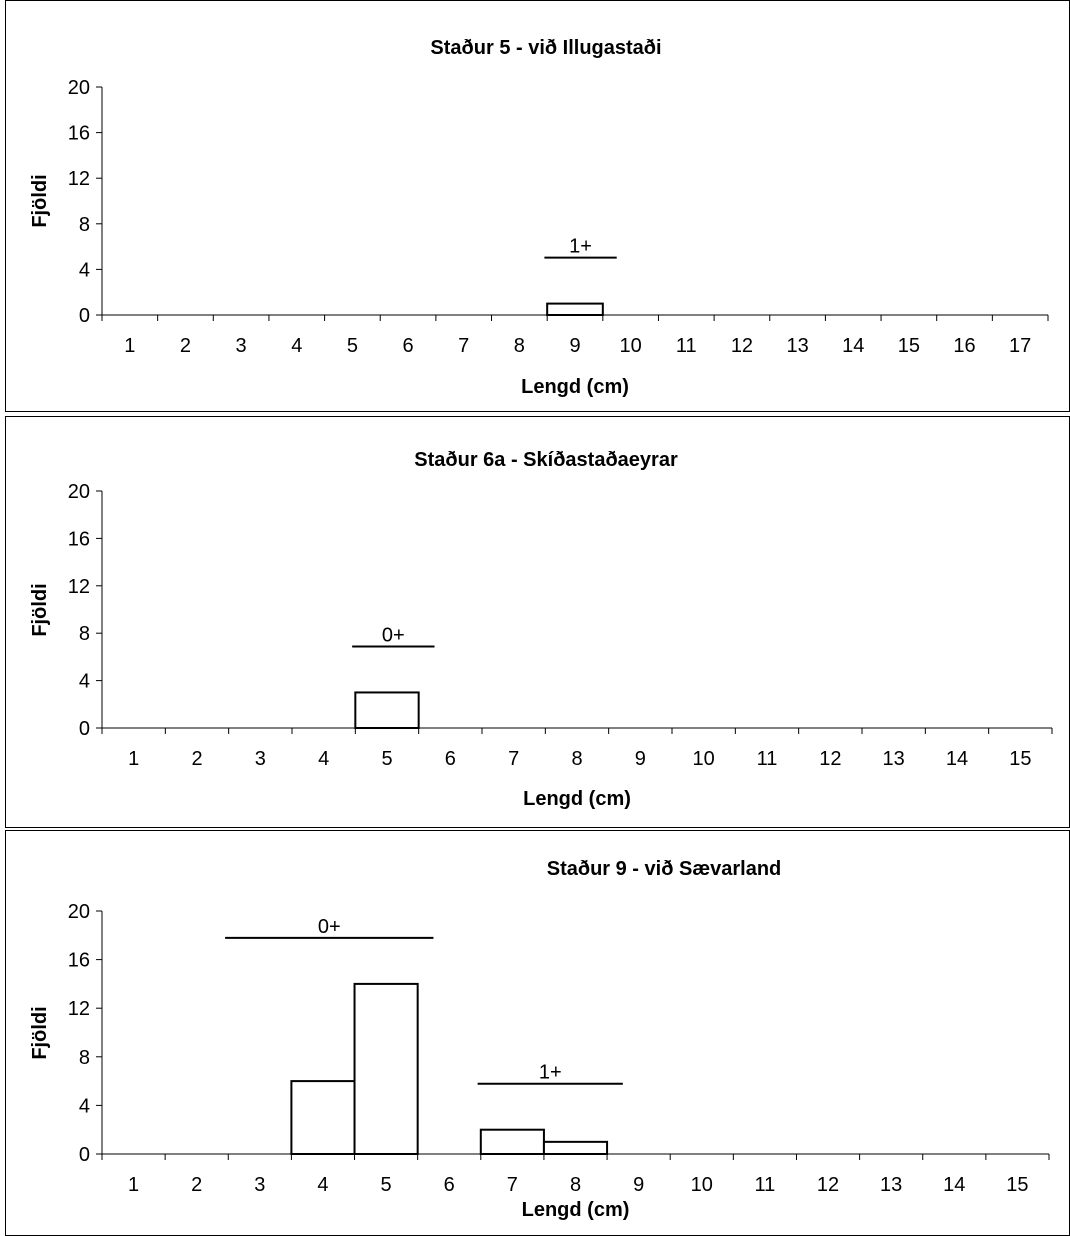  What do you see at coordinates (1020, 346) in the screenshot?
I see `x-tick-label: 17` at bounding box center [1020, 346].